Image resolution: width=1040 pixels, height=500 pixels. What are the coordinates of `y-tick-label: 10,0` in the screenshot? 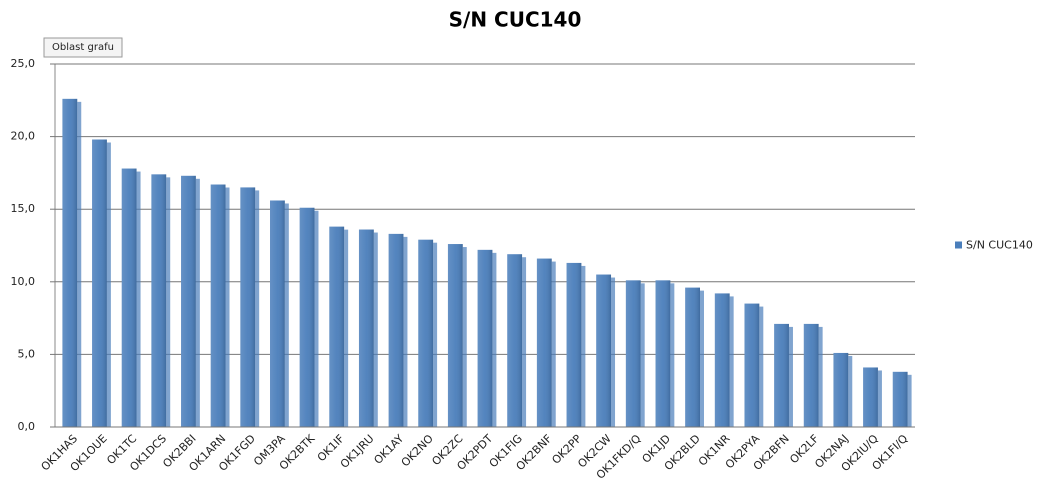 It's located at (23, 281).